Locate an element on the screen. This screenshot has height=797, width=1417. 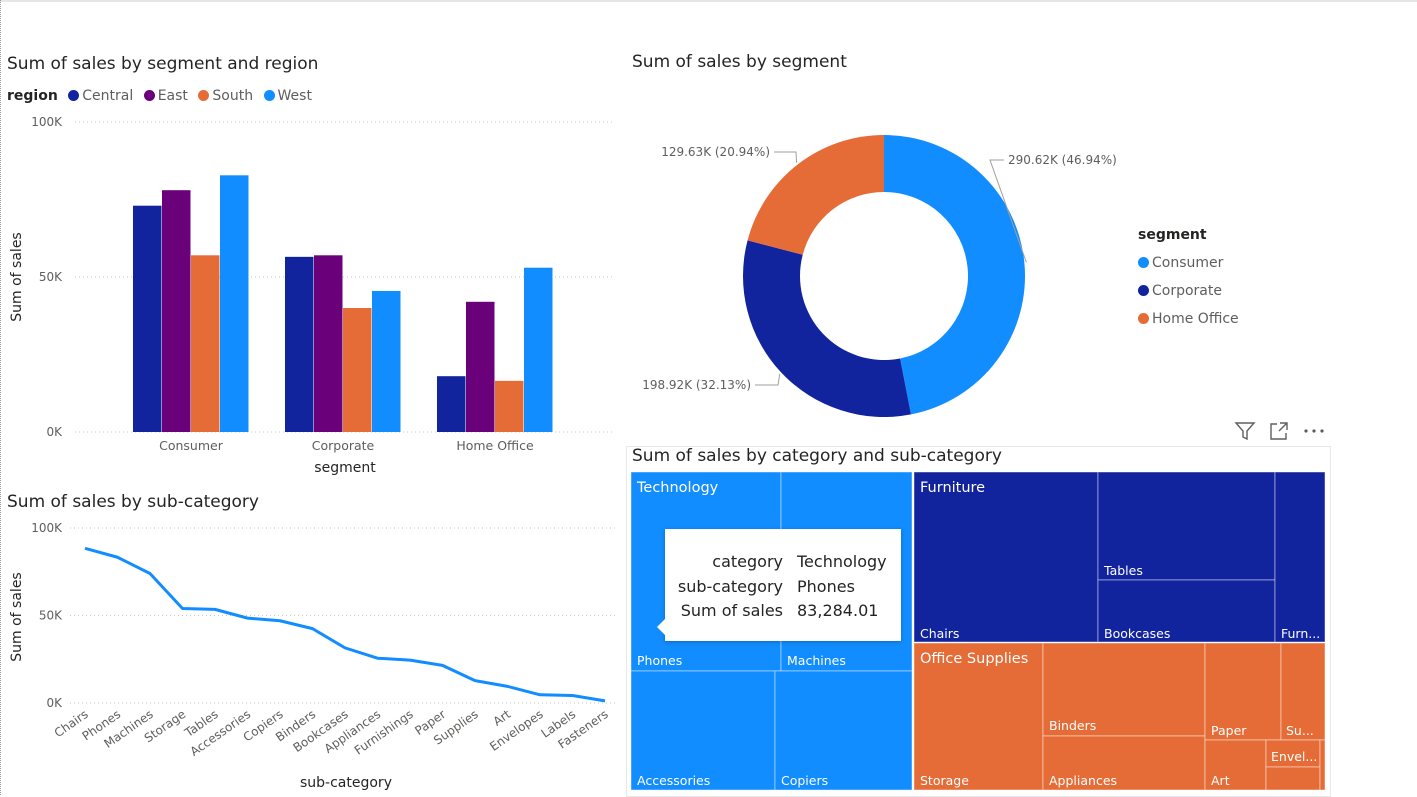
tooltip-arrow is located at coordinates (661, 627).